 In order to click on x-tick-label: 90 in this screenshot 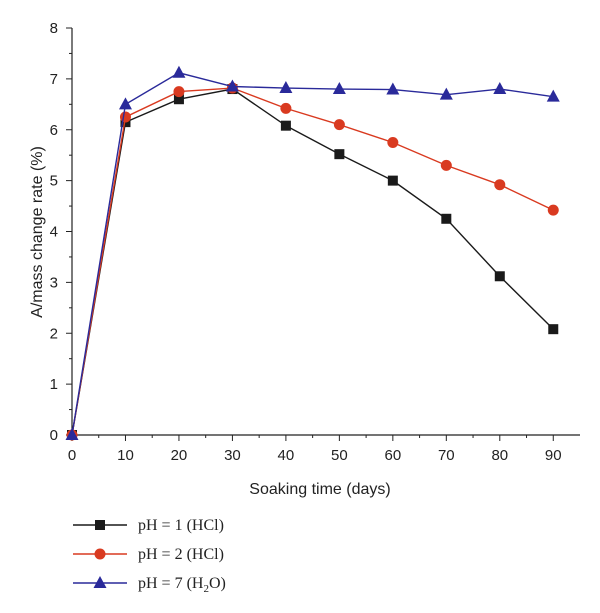, I will do `click(553, 455)`.